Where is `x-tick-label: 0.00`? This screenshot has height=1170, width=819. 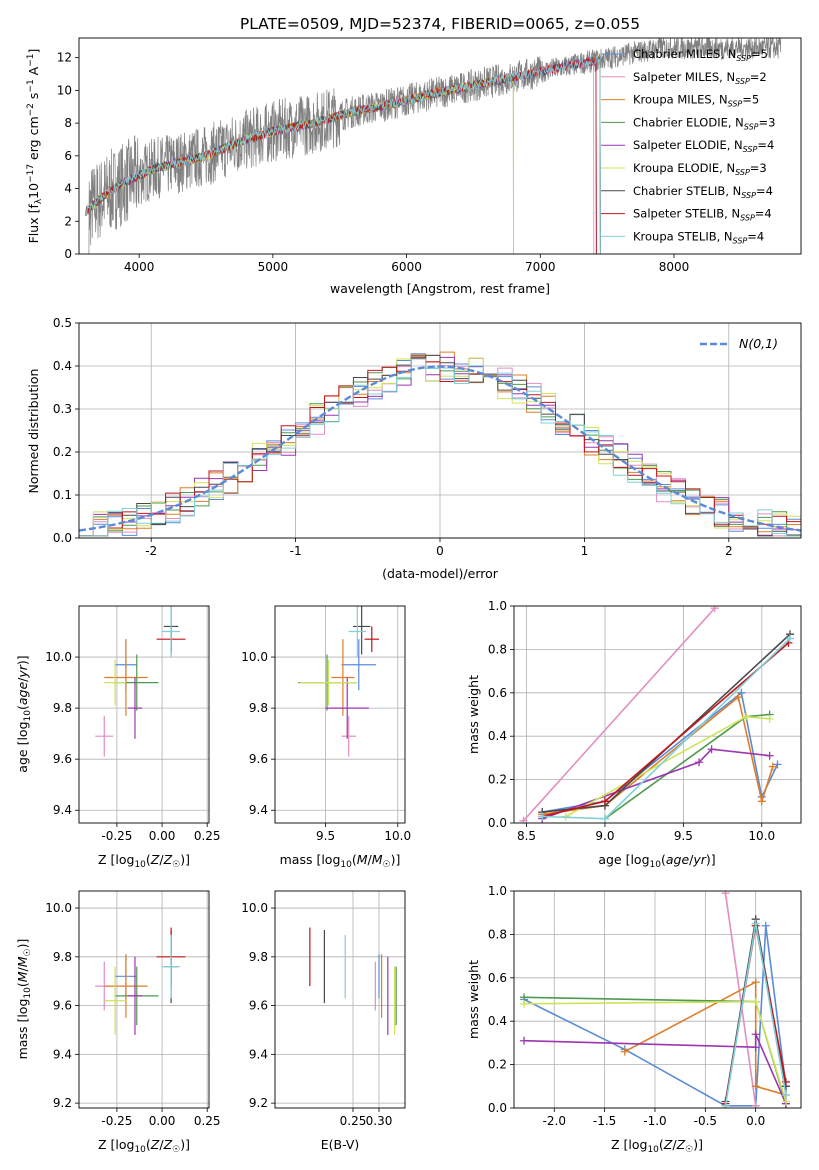 x-tick-label: 0.00 is located at coordinates (162, 836).